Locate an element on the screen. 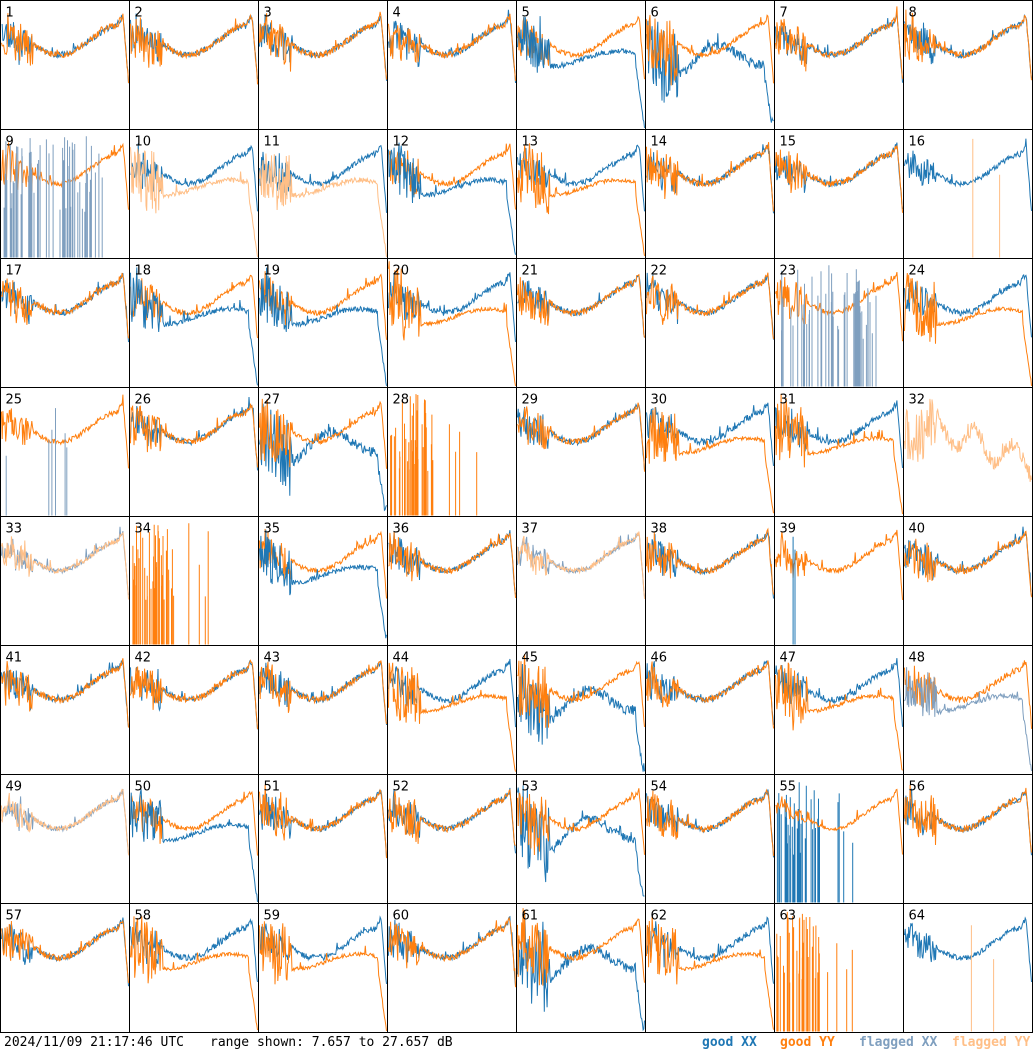 This screenshot has height=1053, width=1033. panel-34-good-spikes is located at coordinates (153, 584).